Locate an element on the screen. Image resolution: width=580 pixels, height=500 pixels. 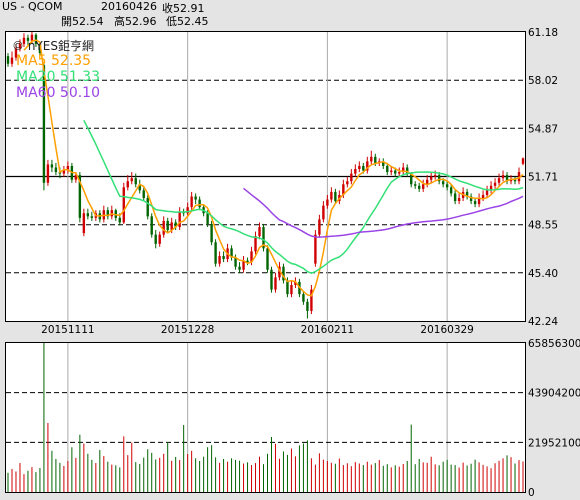
ma20-legend: MA20 51.33 is located at coordinates (58, 77).